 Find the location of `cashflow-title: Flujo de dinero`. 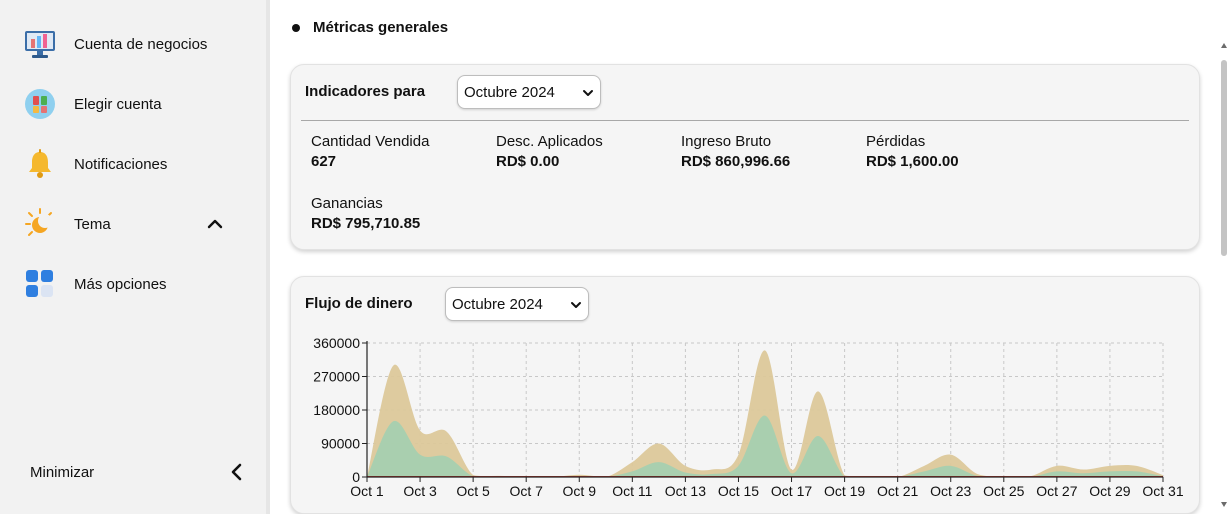

cashflow-title: Flujo de dinero is located at coordinates (359, 303).